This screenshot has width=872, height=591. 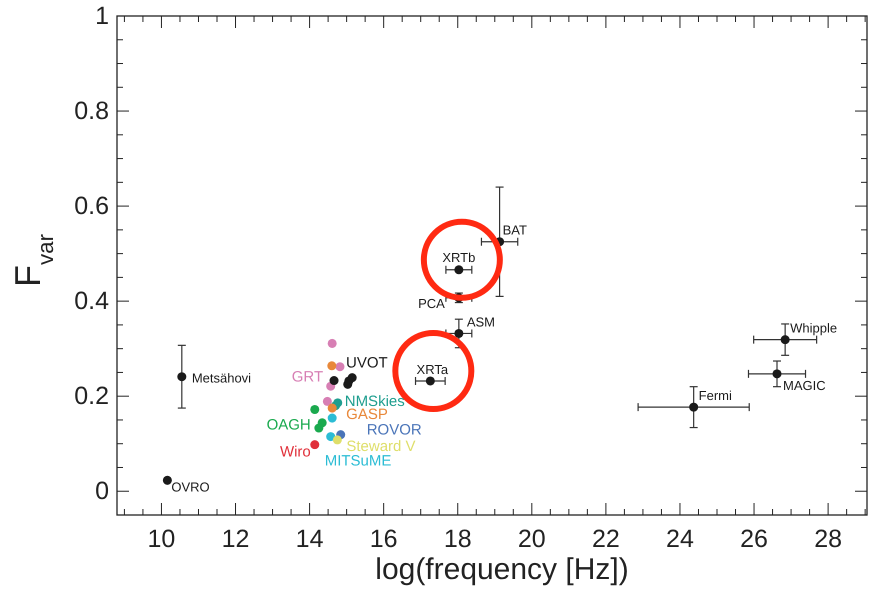 I want to click on series-label: MITSuME, so click(x=358, y=461).